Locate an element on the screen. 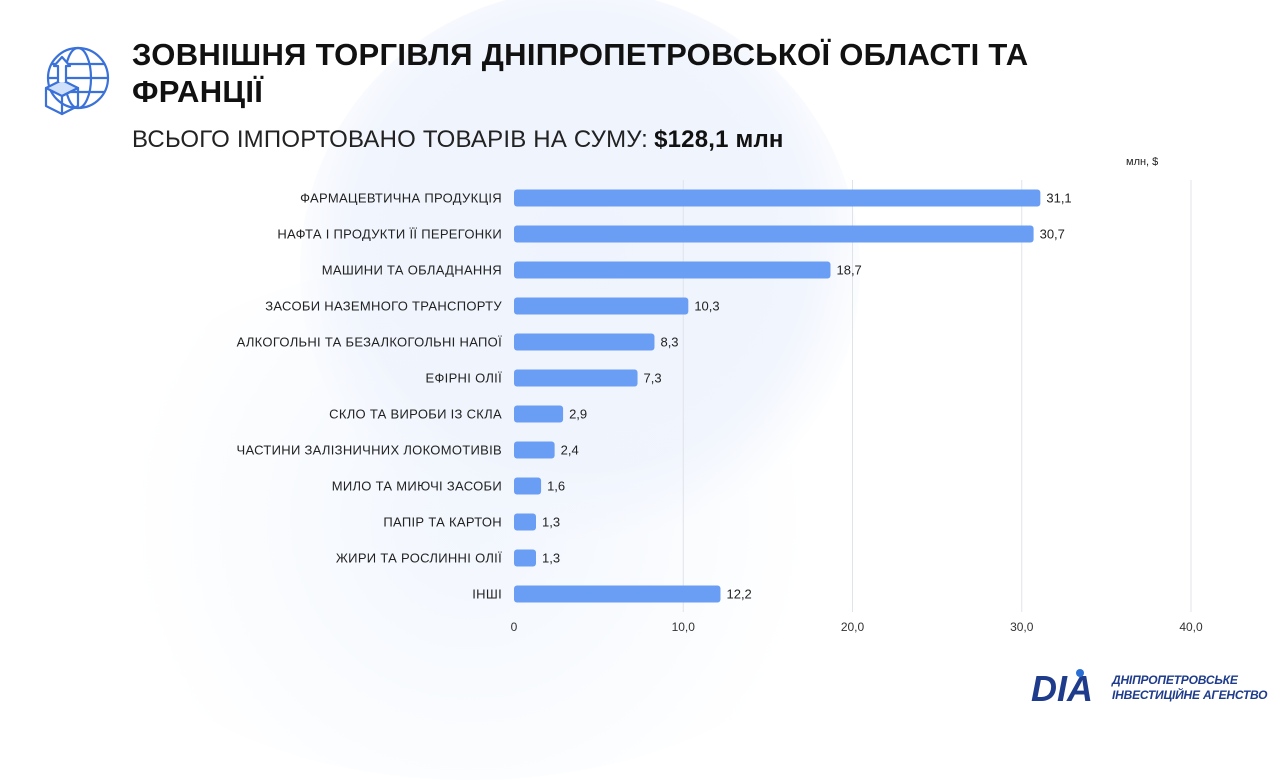 This screenshot has height=780, width=1280. x-tick-label: 40,0 is located at coordinates (1191, 627).